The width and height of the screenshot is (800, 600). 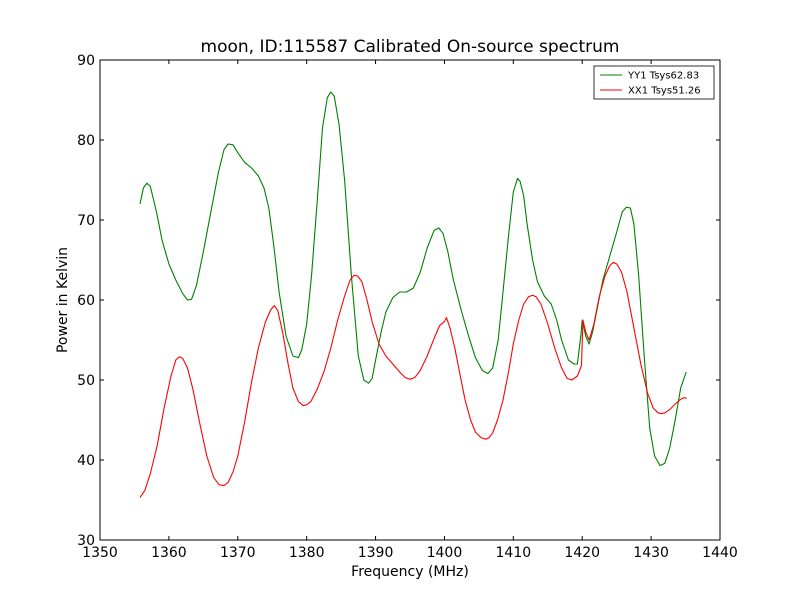 I want to click on y-tick-label: 60, so click(x=86, y=301).